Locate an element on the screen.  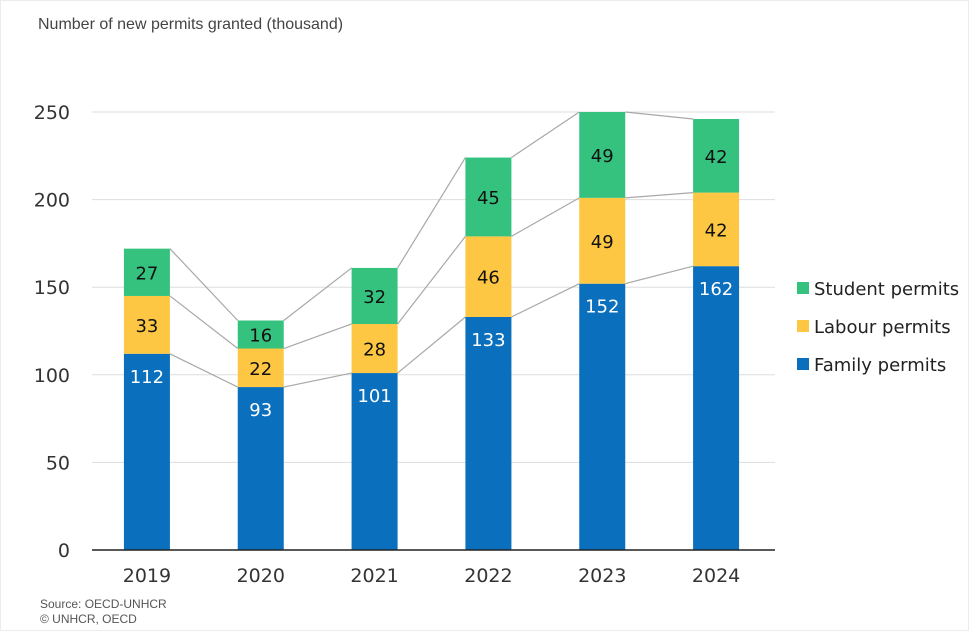
data-label: 28 is located at coordinates (374, 350).